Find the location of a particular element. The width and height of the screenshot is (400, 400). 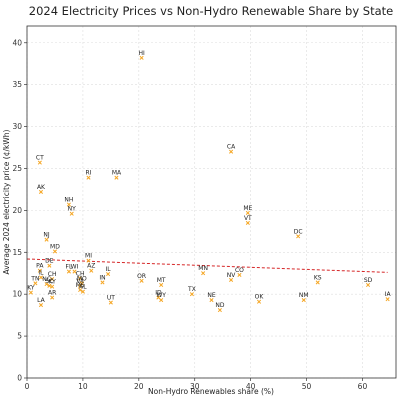

y-tick-label: 25 is located at coordinates (17, 168).